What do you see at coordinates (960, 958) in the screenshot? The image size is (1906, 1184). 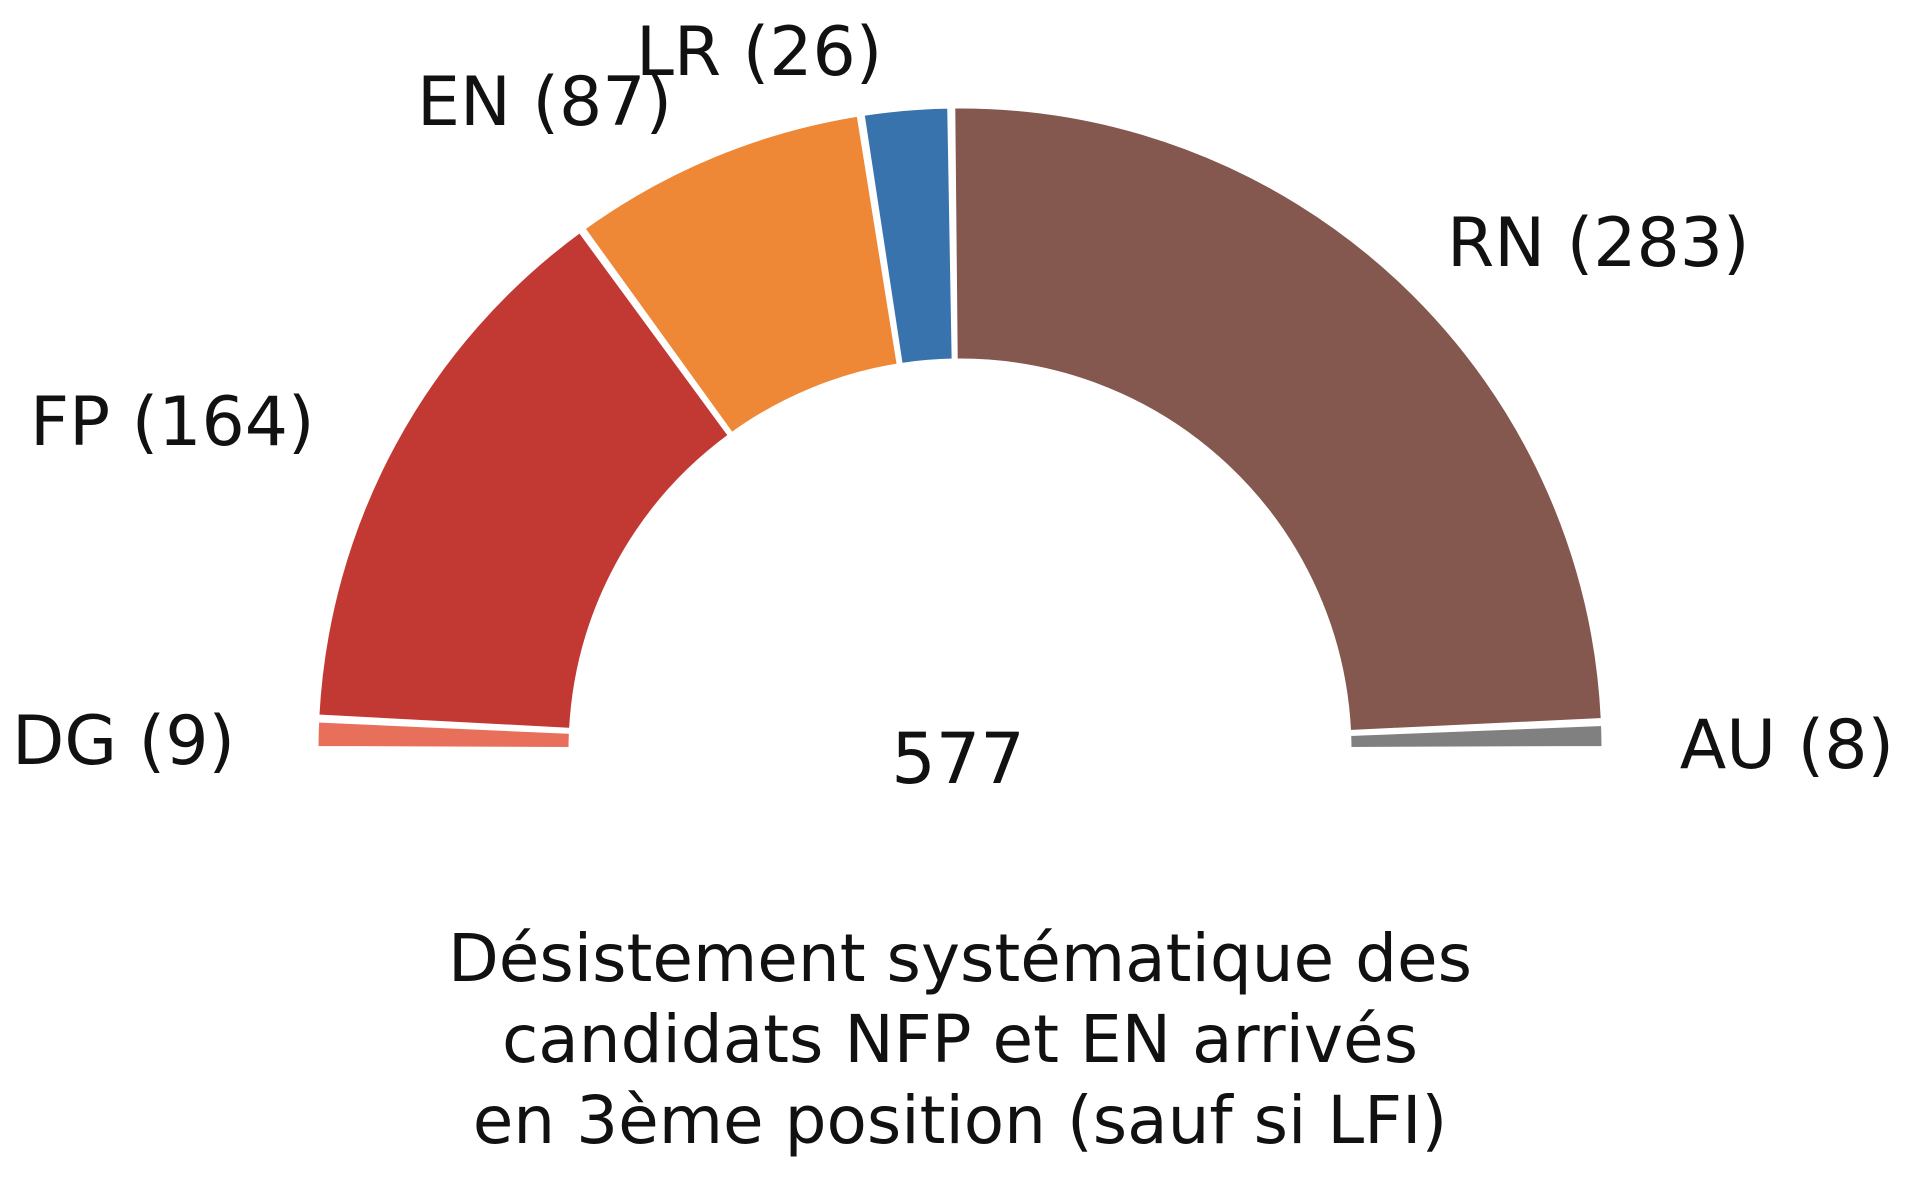 I see `caption-line-1: Désistement systématique des` at bounding box center [960, 958].